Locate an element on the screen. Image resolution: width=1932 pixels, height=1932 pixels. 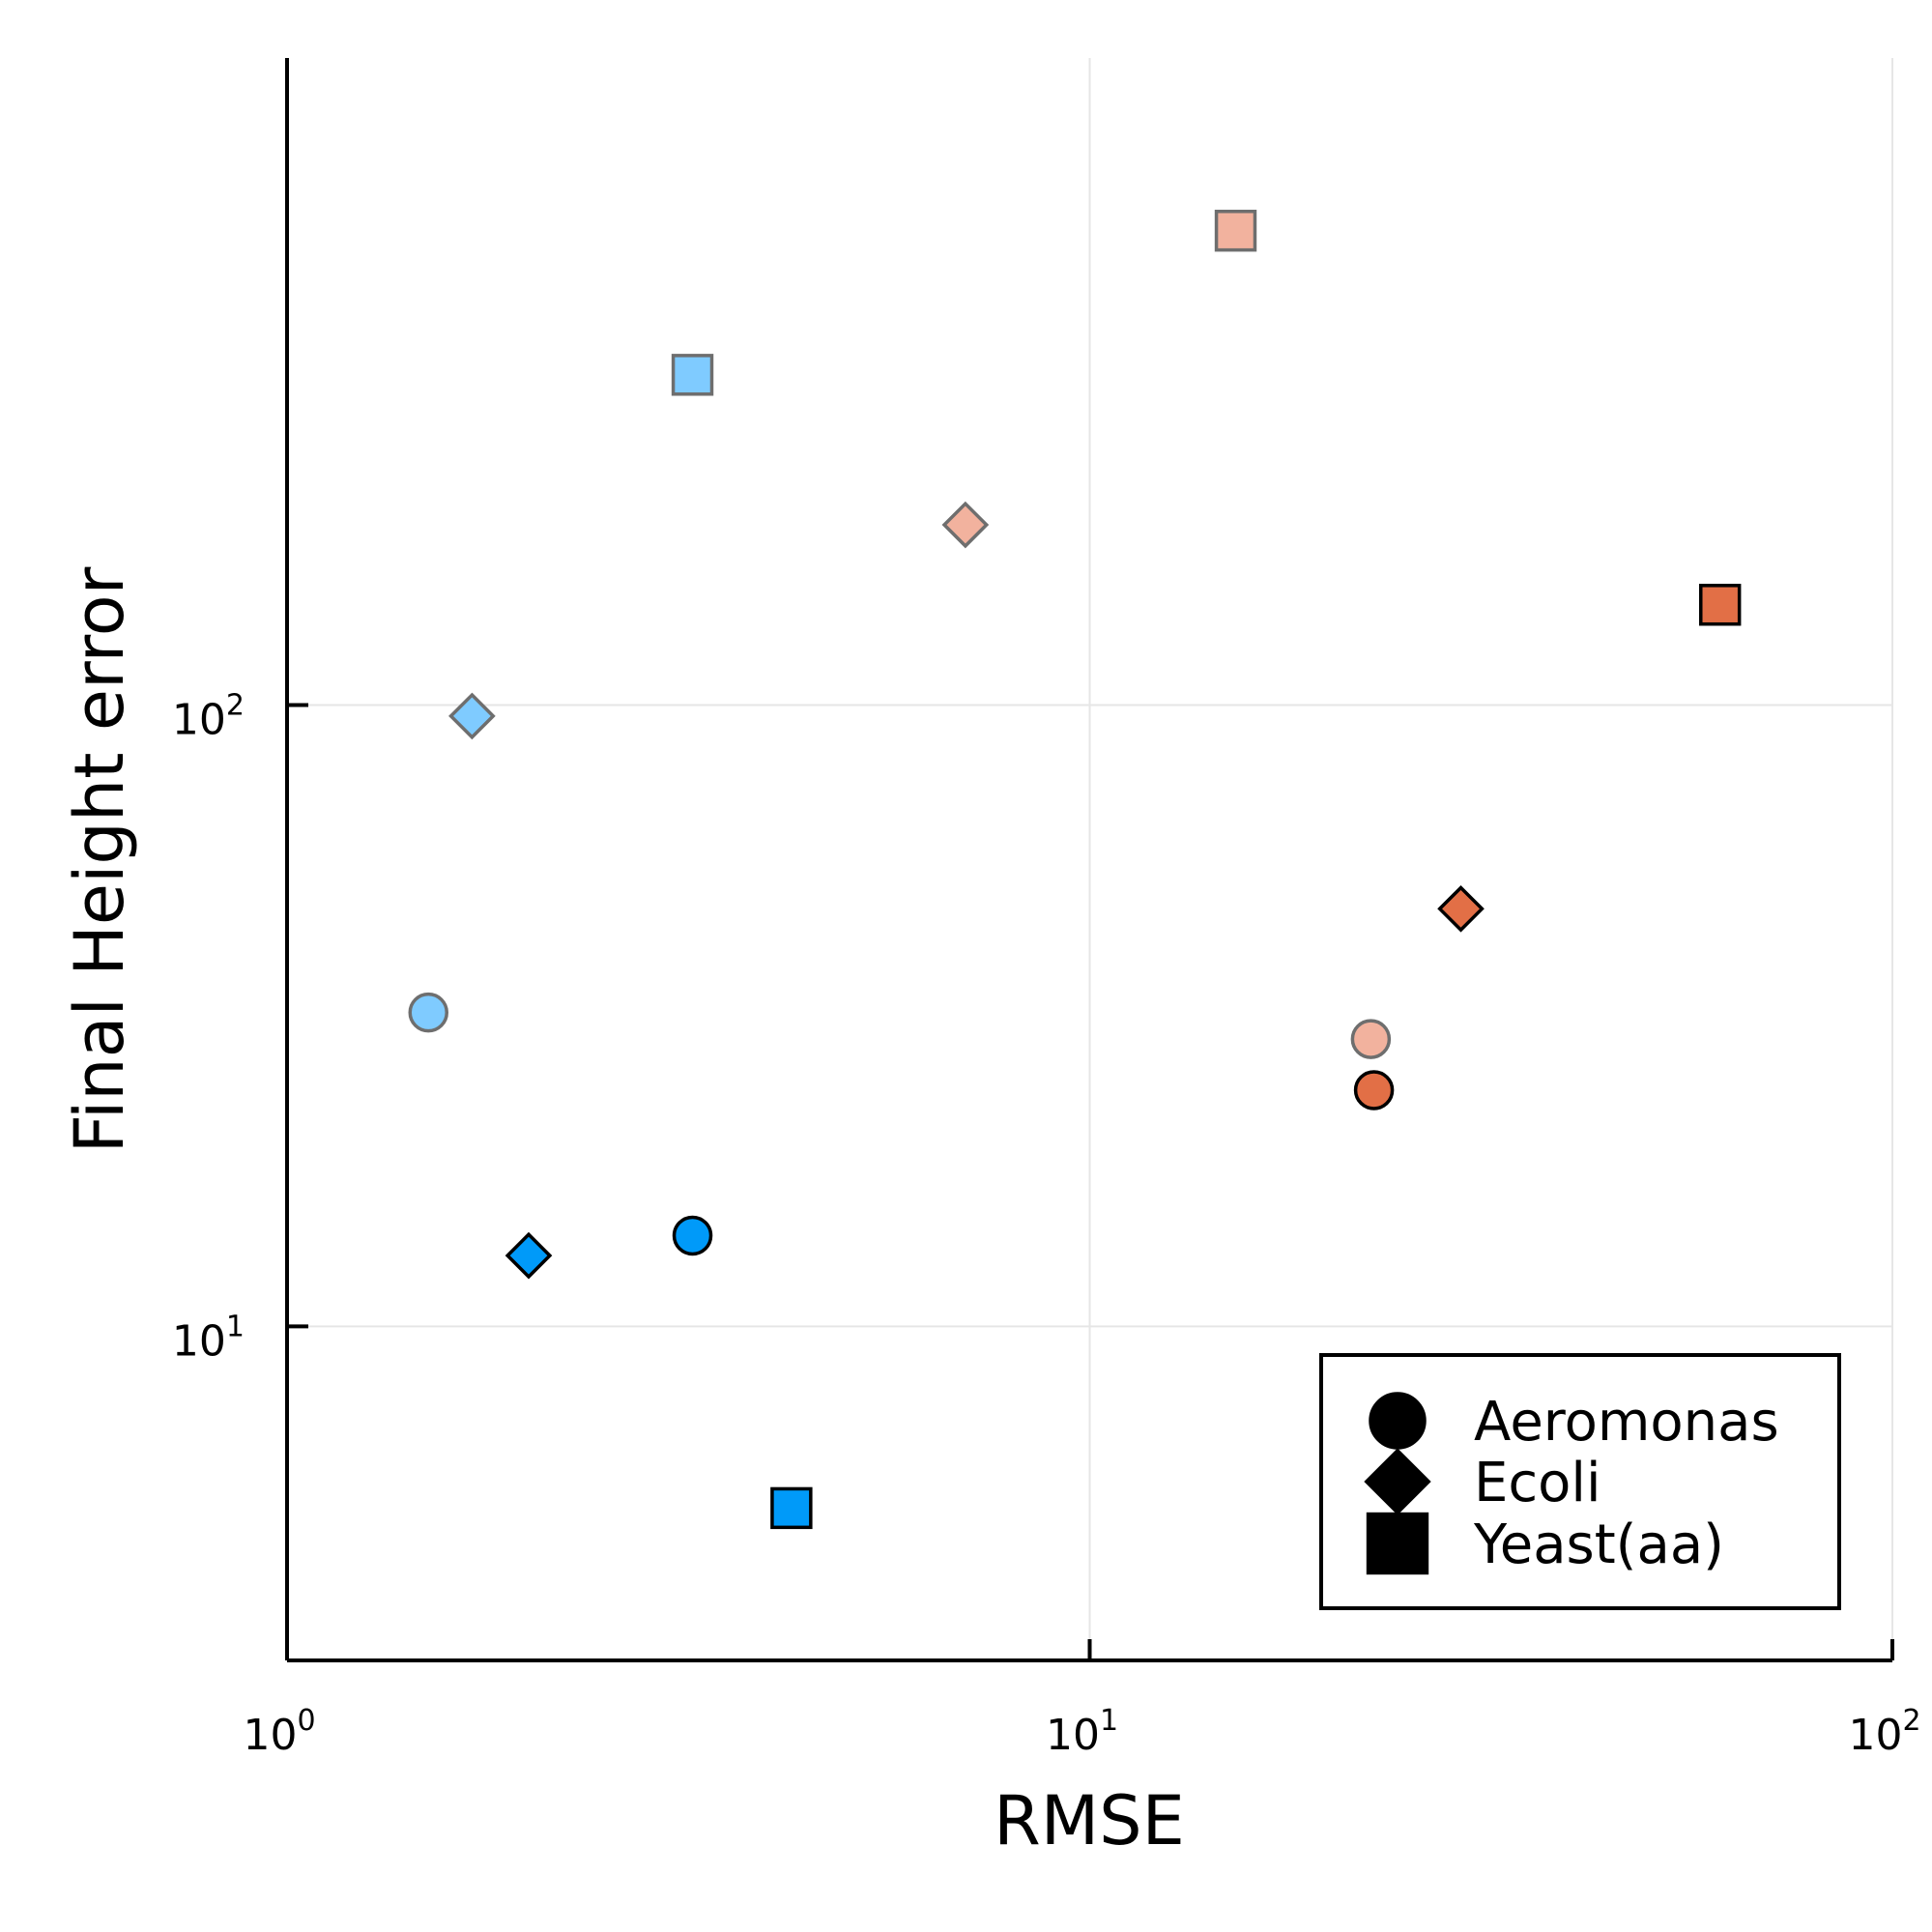
y-tick-label: 10² is located at coordinates (208, 716).